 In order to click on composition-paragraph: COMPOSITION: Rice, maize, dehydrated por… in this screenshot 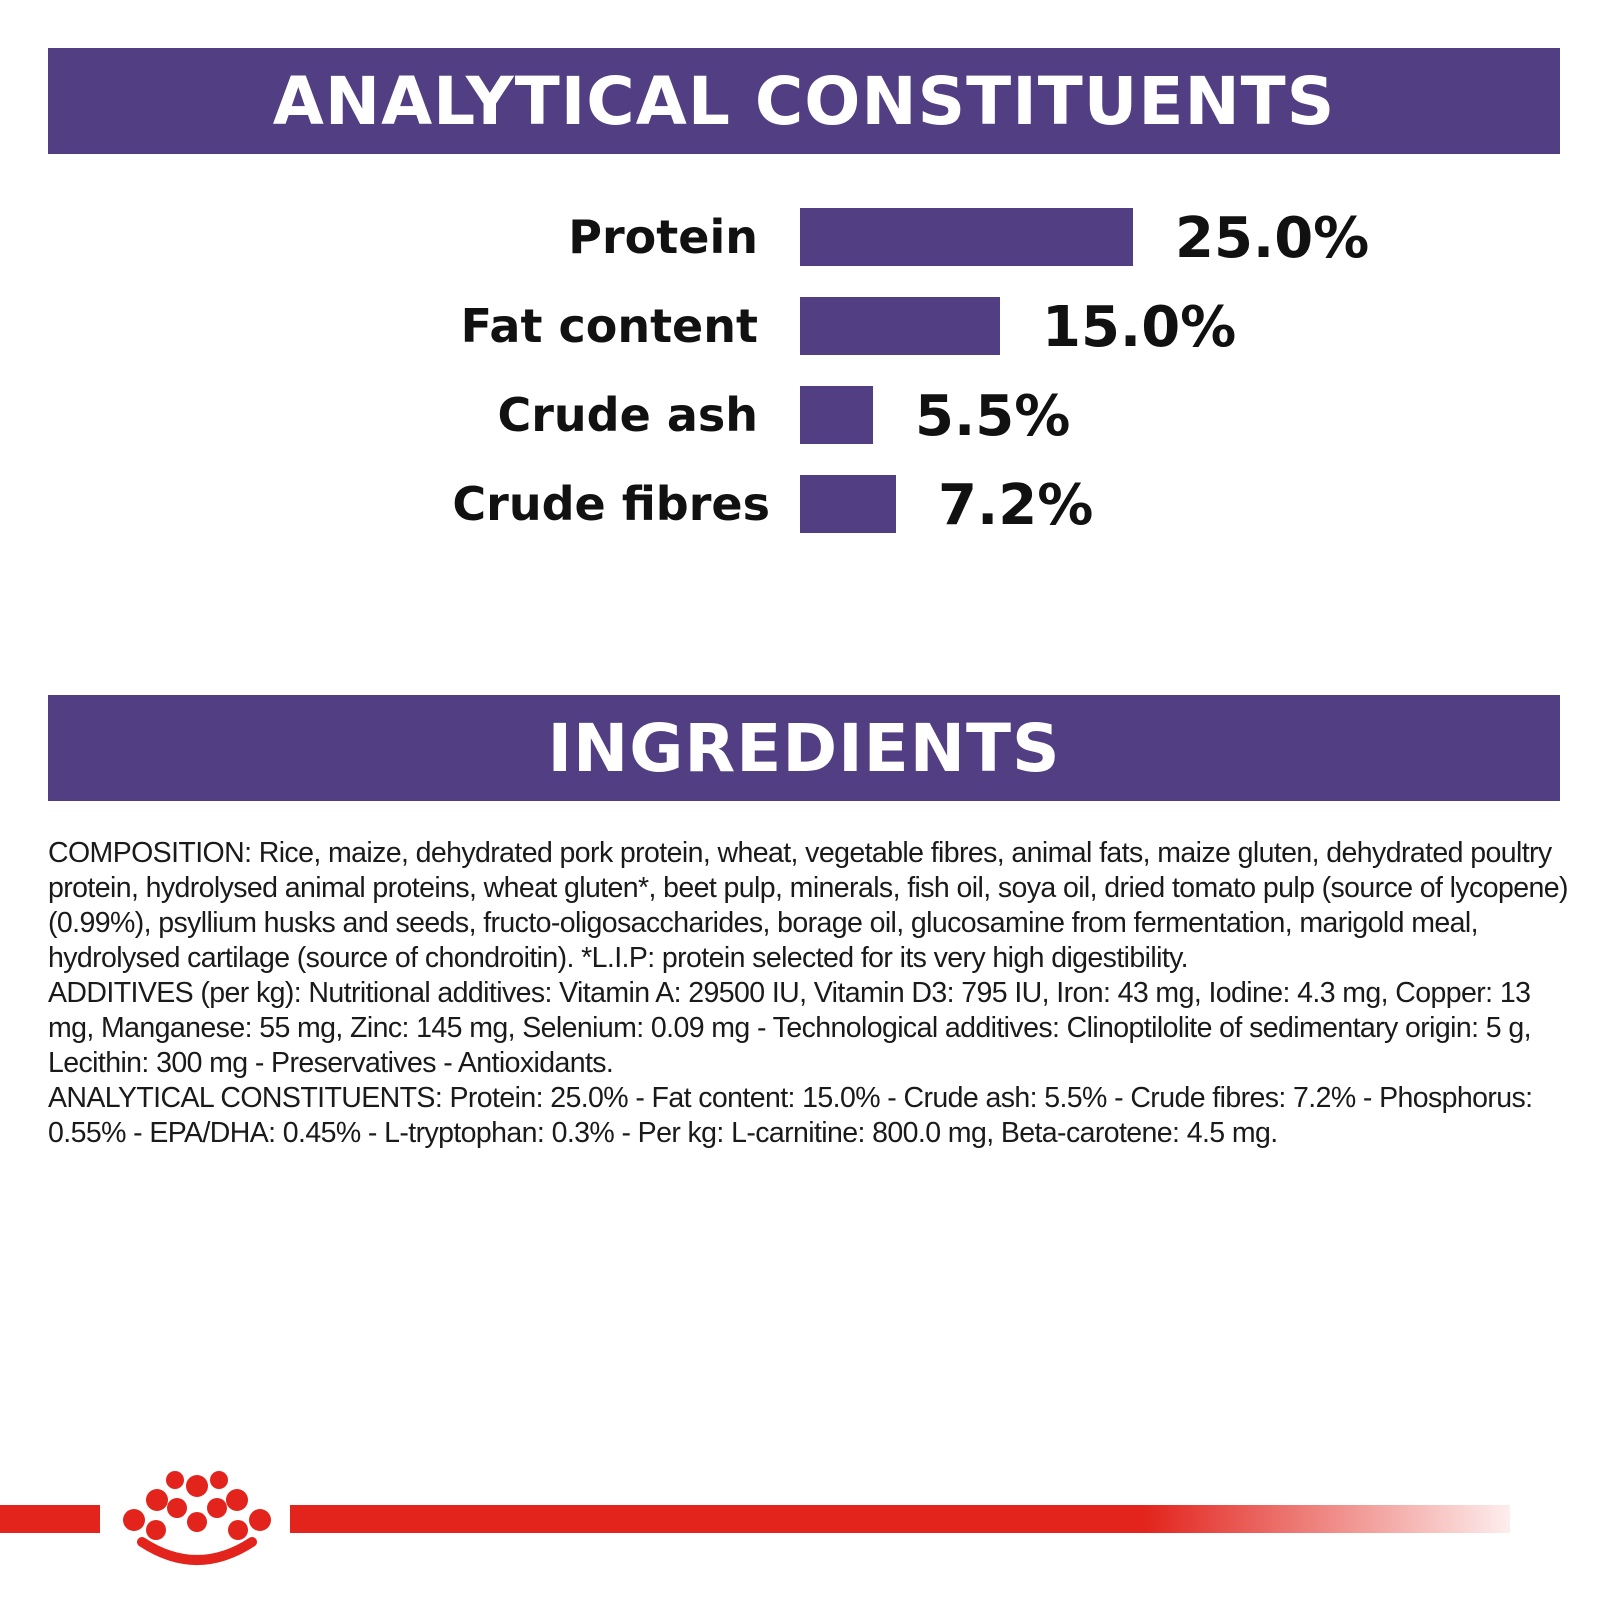, I will do `click(808, 905)`.